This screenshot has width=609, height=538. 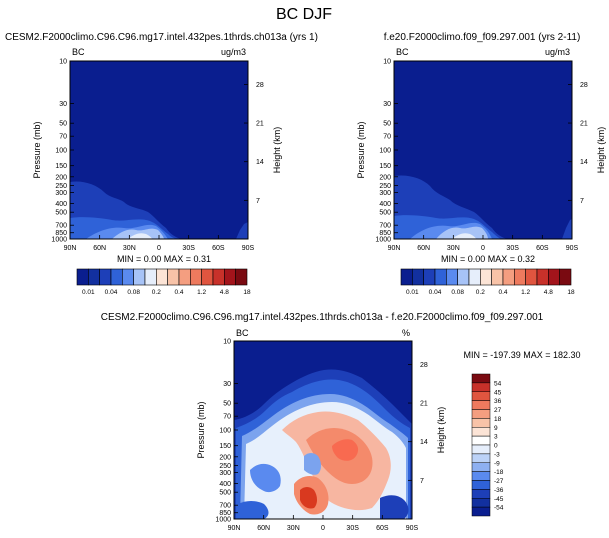 I want to click on latitude-tick-label: 0, so click(x=323, y=528).